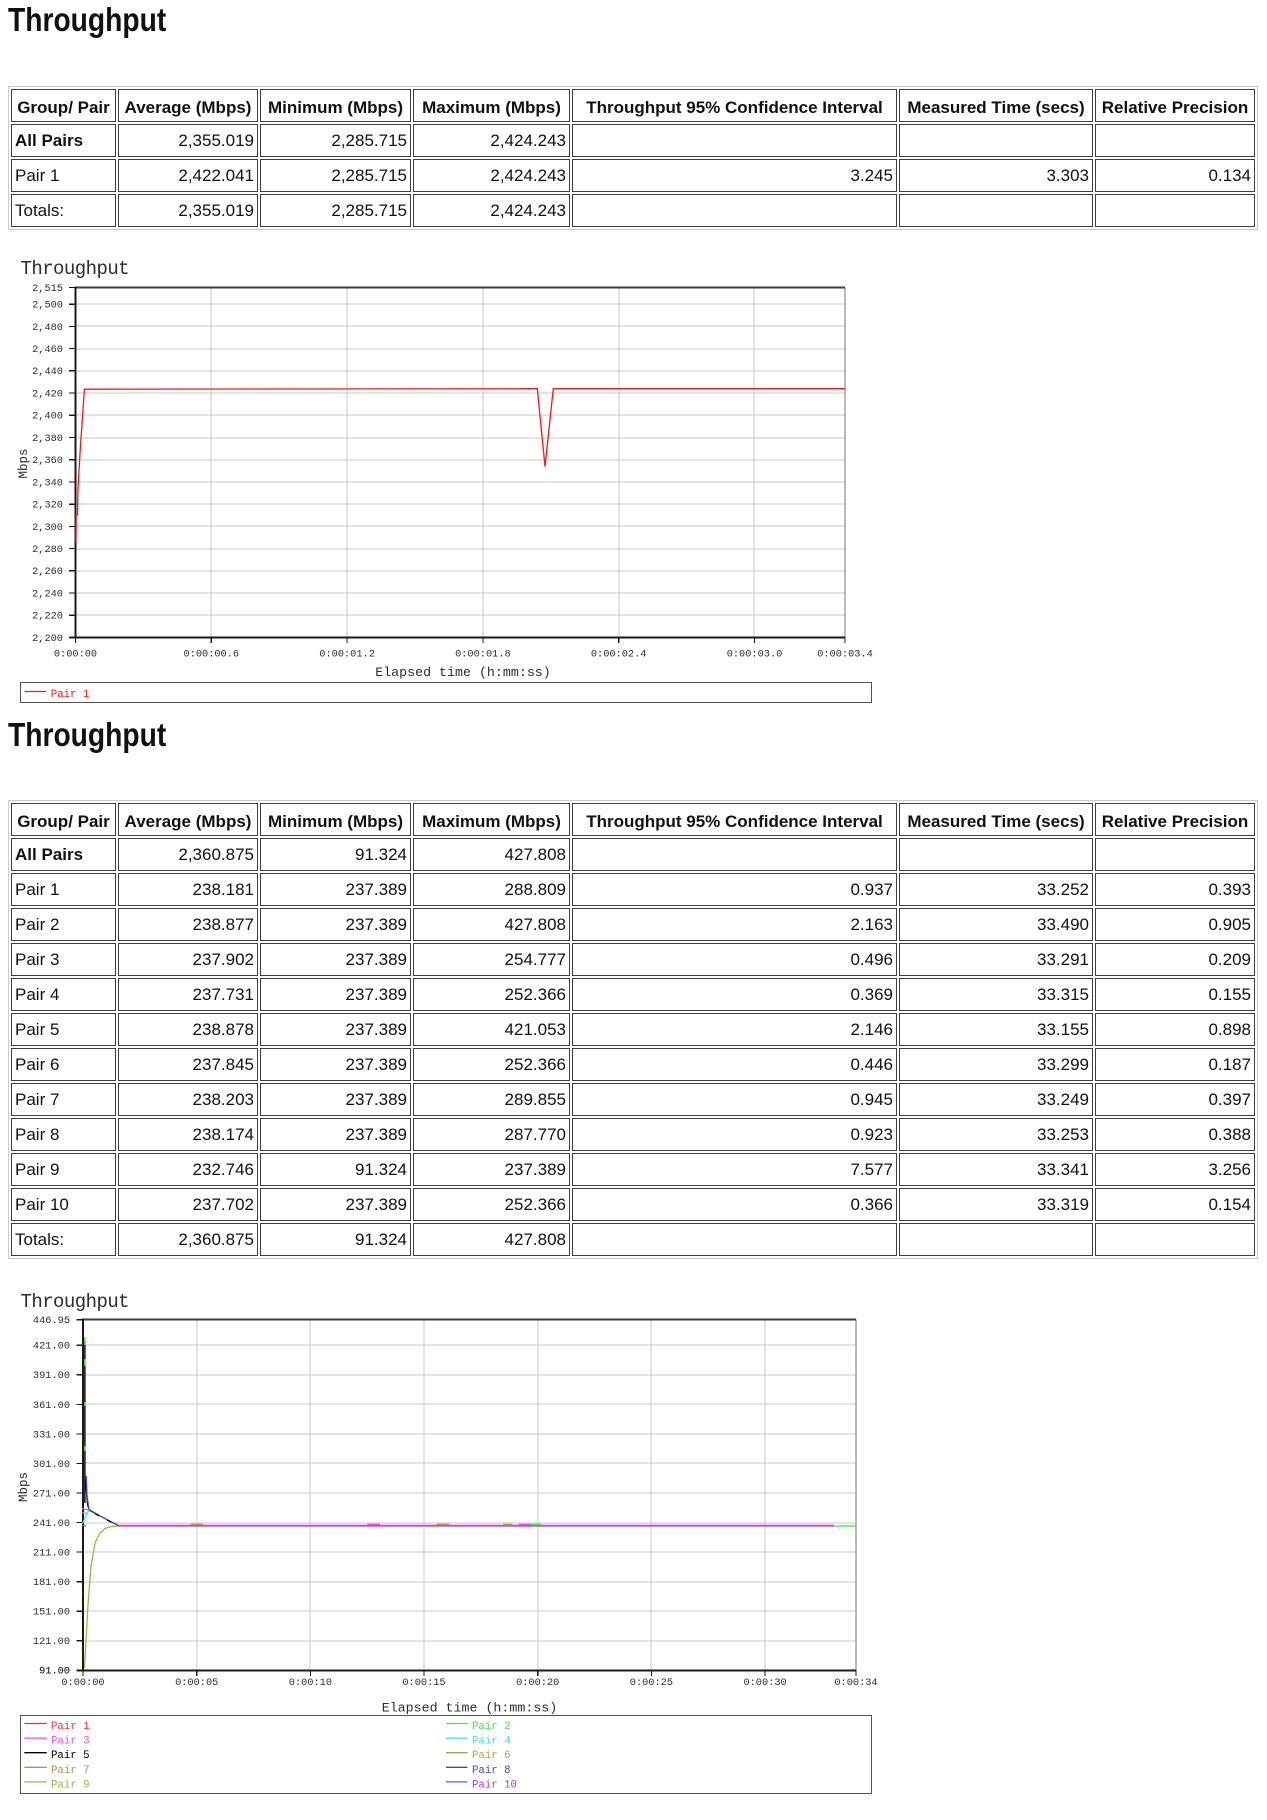 The image size is (1267, 1820). What do you see at coordinates (764, 1683) in the screenshot?
I see `svg-text: 0:00:30` at bounding box center [764, 1683].